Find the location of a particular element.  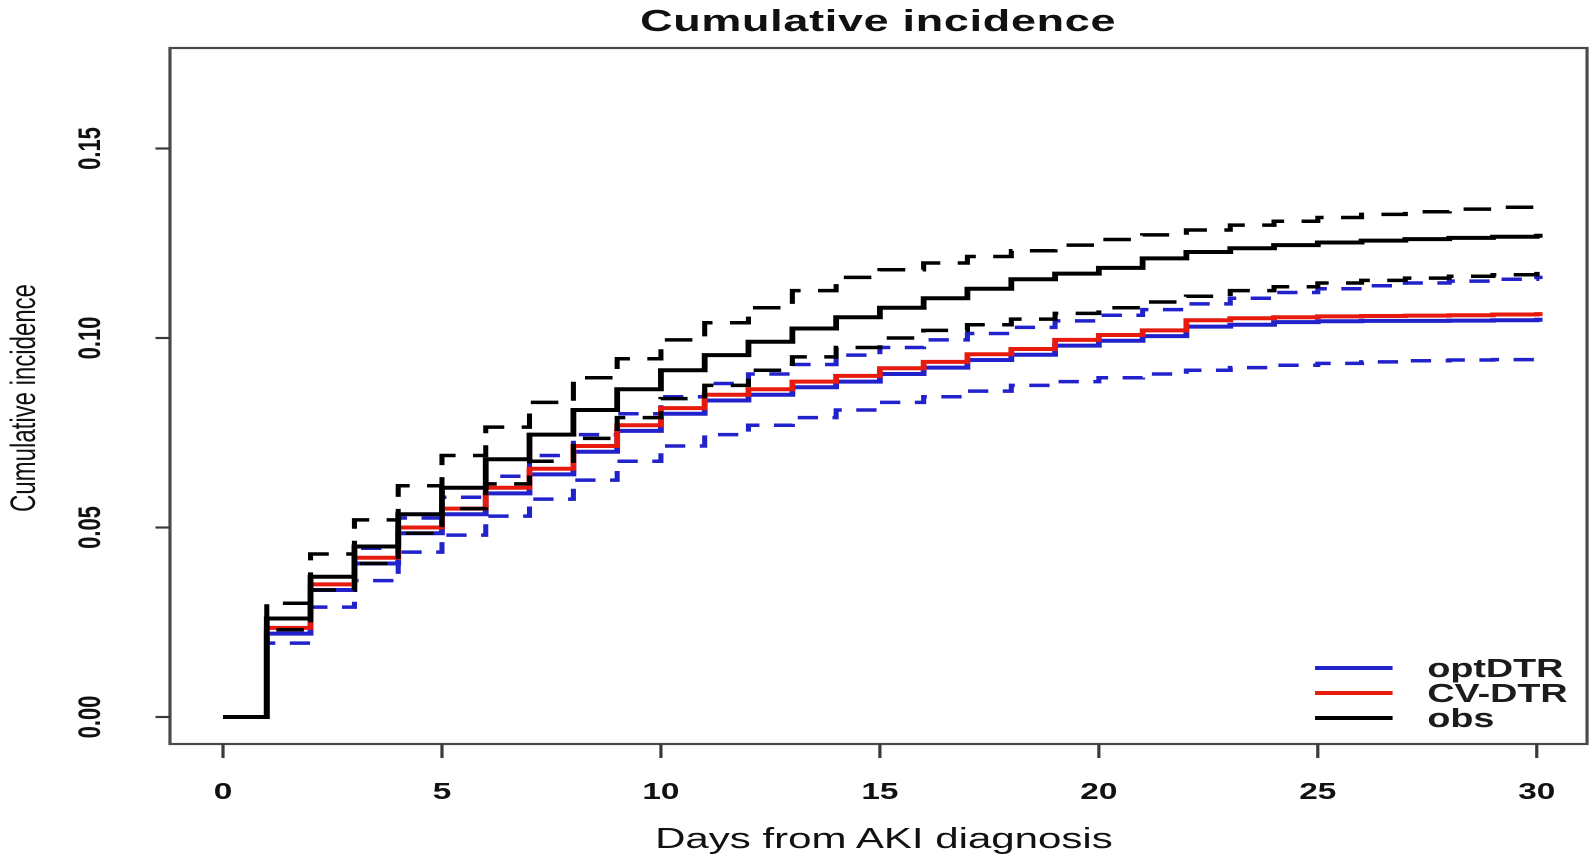

y-tick-label-0.05: 0.05 is located at coordinates (89, 527).